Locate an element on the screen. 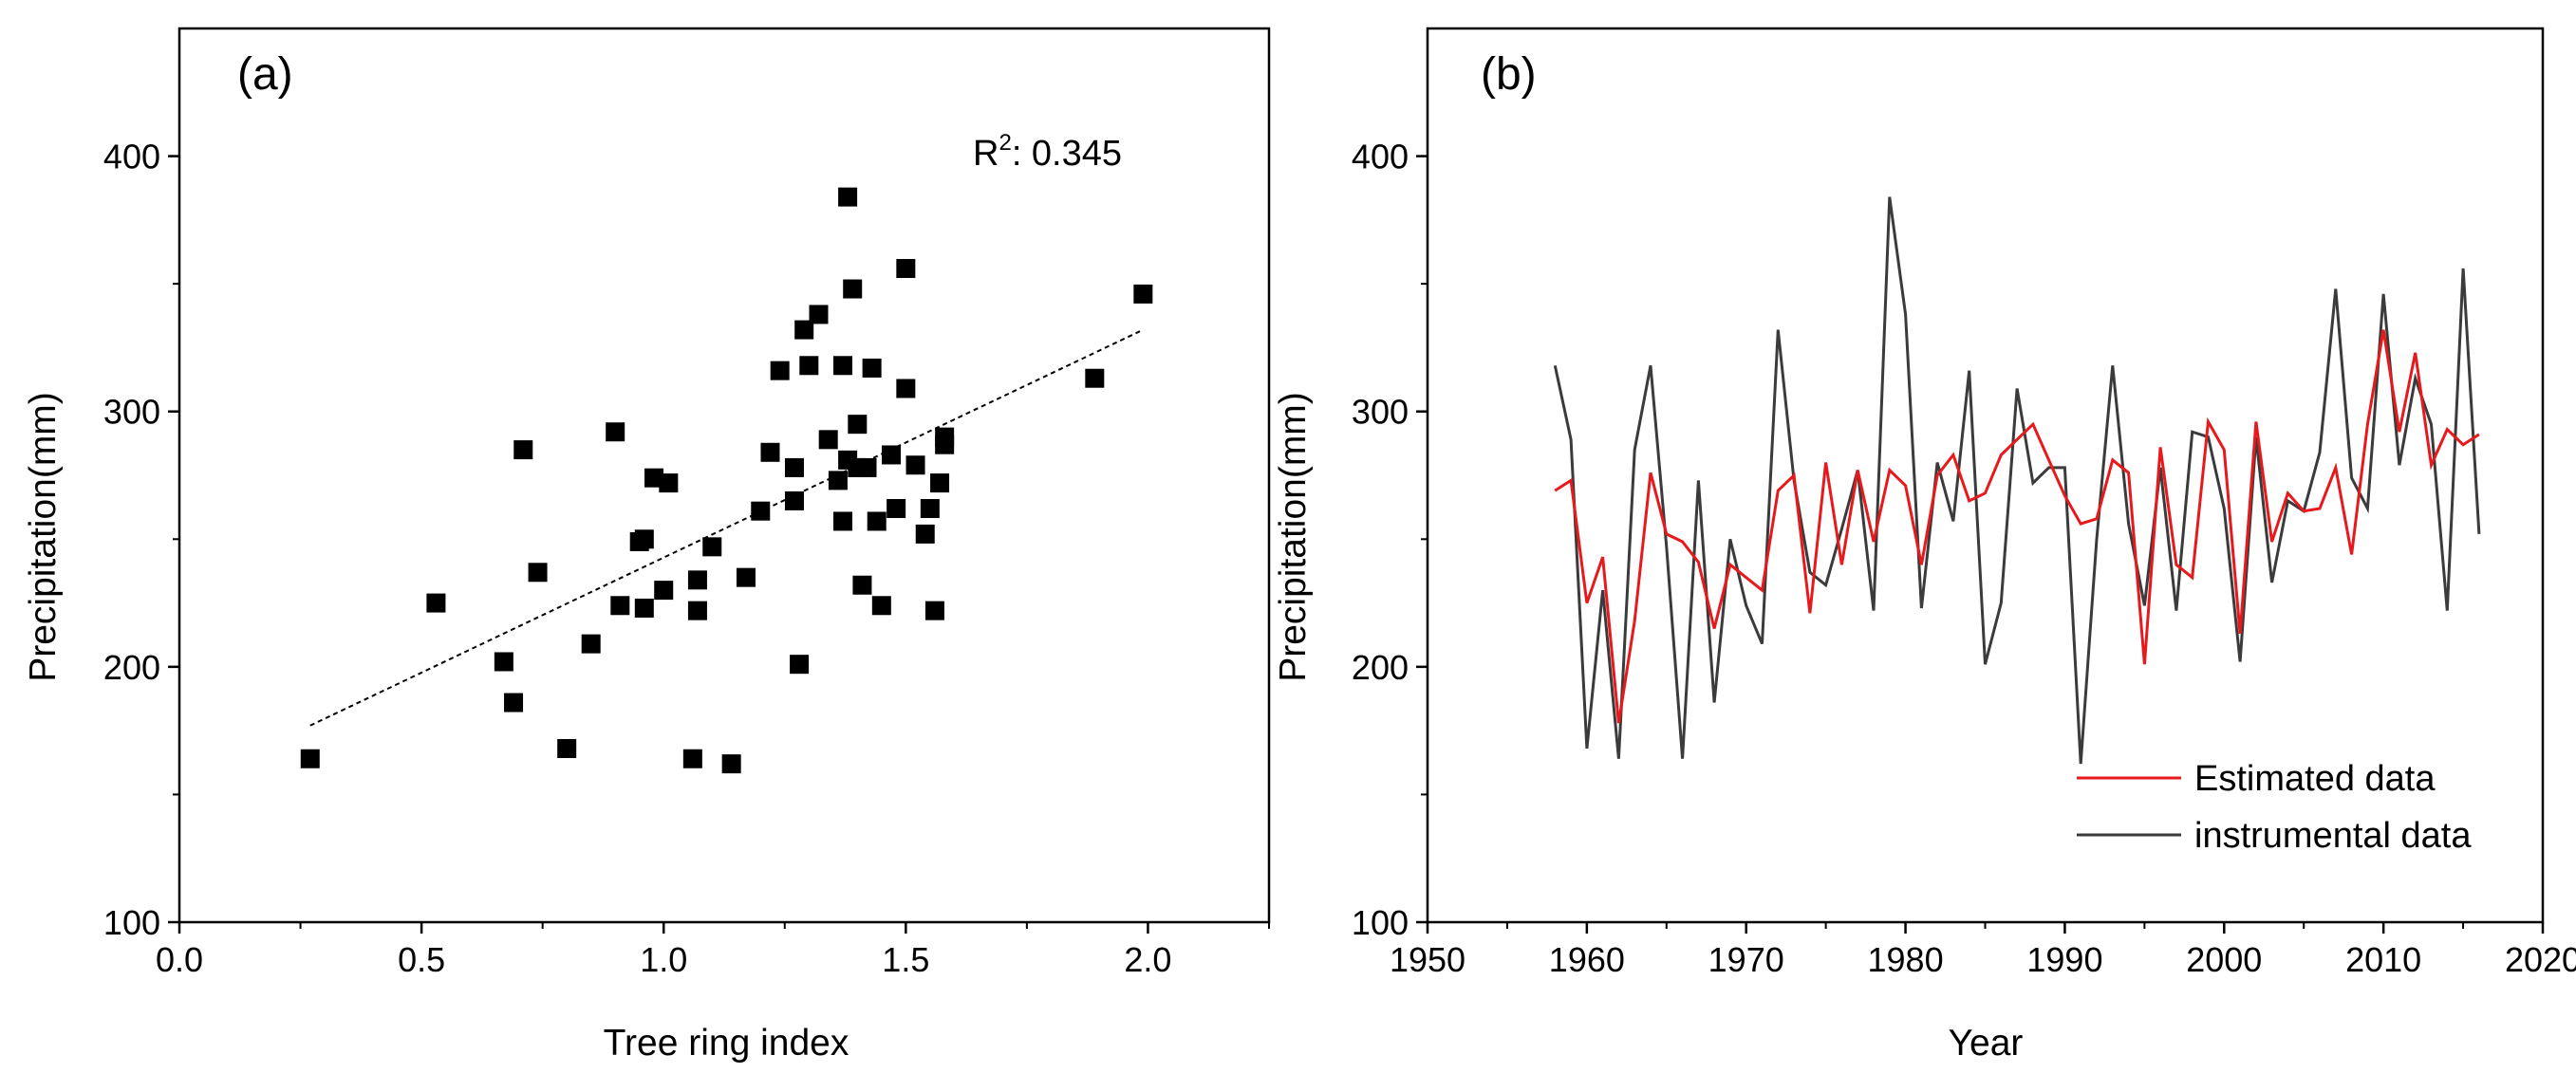 The image size is (2576, 1092). panel-a-label: (a) is located at coordinates (265, 74).